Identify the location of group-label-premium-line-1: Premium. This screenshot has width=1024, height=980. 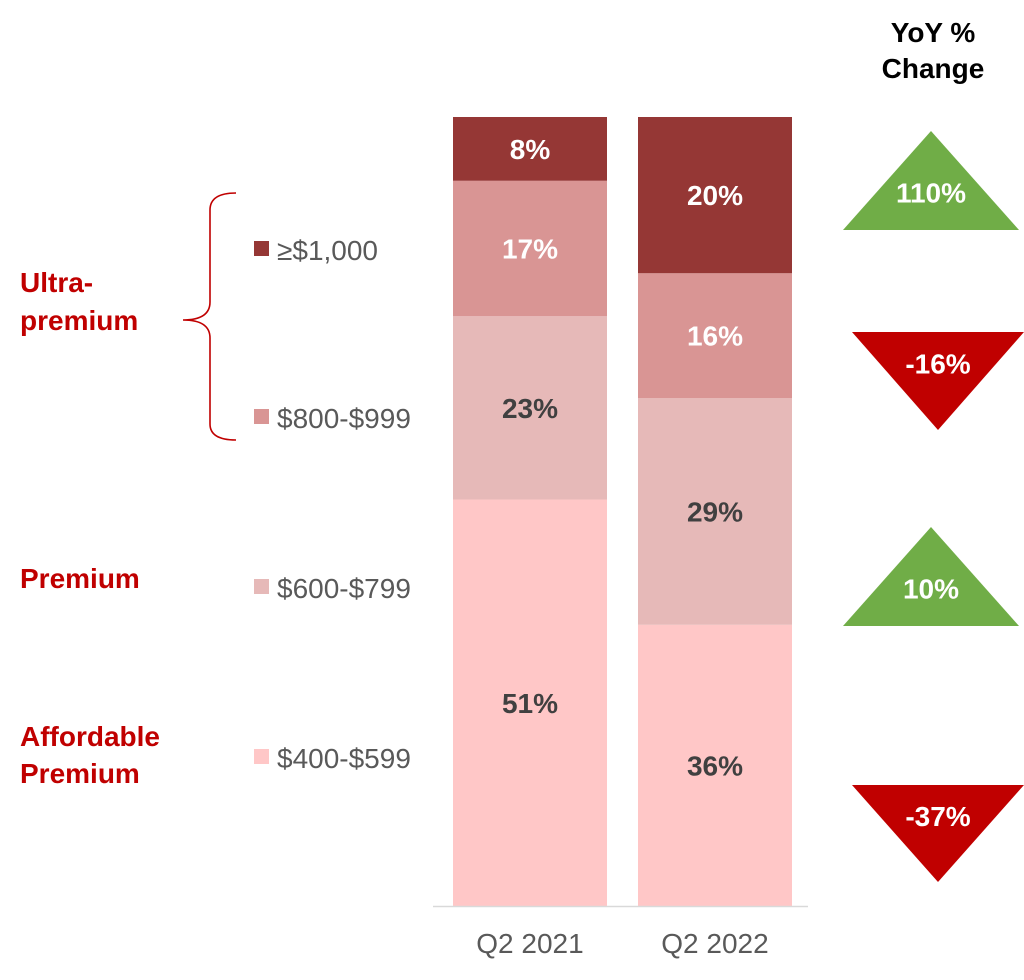
(80, 578).